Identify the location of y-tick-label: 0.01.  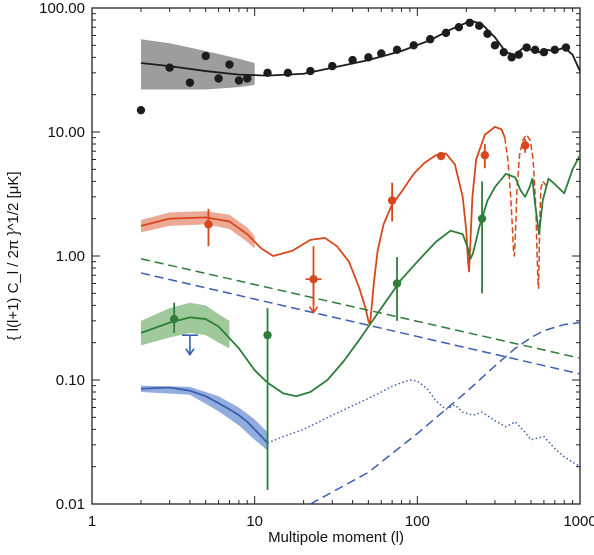
(70, 504).